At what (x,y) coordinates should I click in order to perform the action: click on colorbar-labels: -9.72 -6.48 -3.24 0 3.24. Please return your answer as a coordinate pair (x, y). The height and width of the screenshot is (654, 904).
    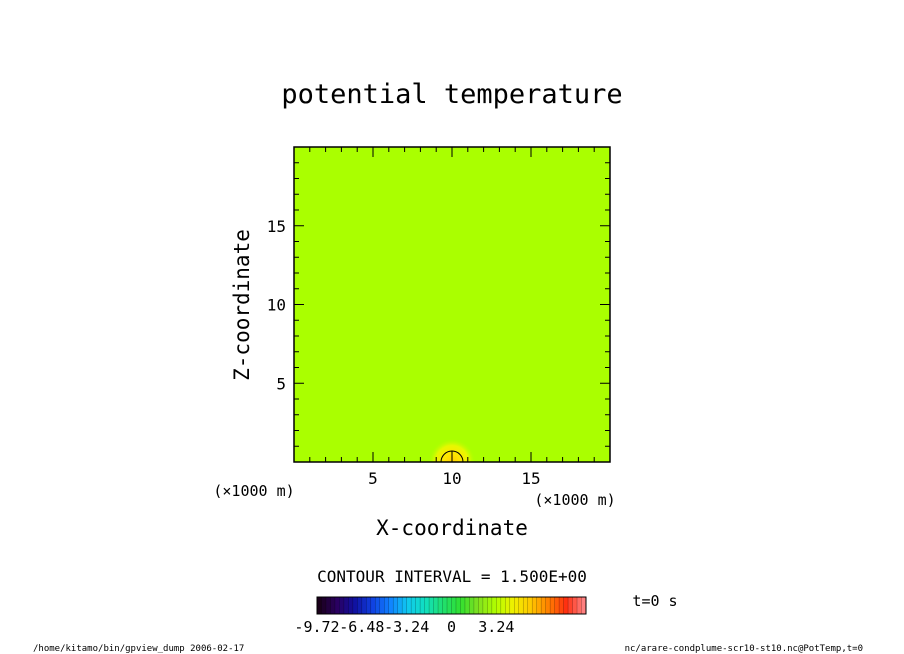
    Looking at the image, I should click on (404, 627).